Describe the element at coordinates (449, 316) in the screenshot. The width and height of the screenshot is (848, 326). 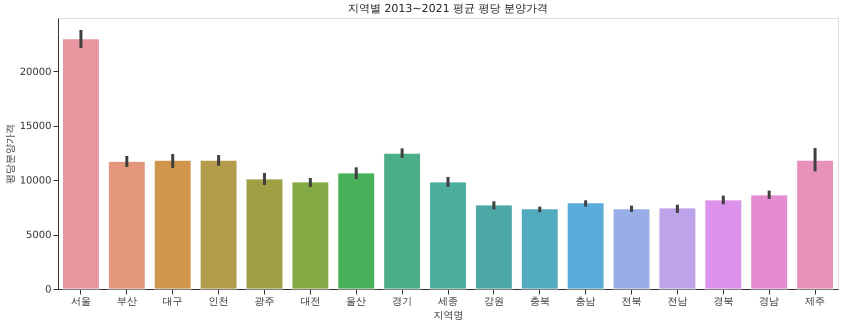
I see `x-axis-title: 지역명` at that location.